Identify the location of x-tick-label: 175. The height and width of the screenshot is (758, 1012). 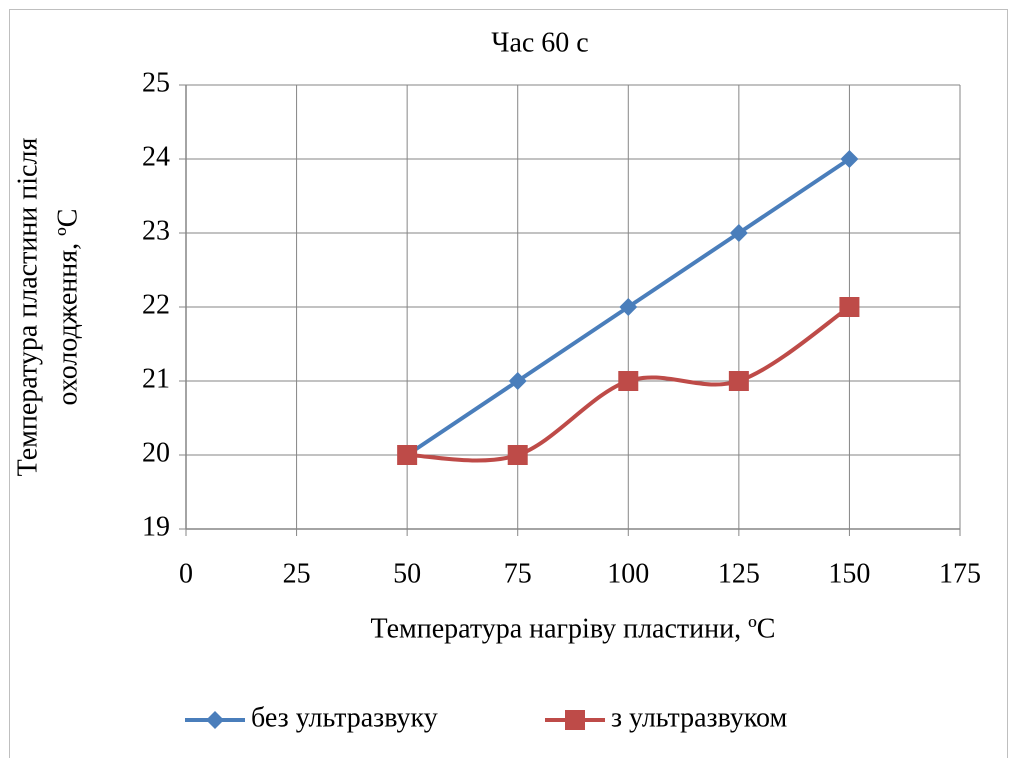
(960, 573).